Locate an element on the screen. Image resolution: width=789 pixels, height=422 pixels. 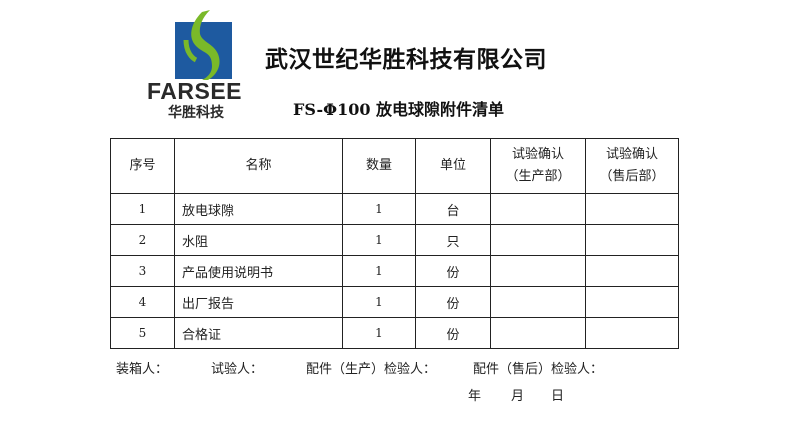
packer-label: 装箱人： is located at coordinates (142, 369).